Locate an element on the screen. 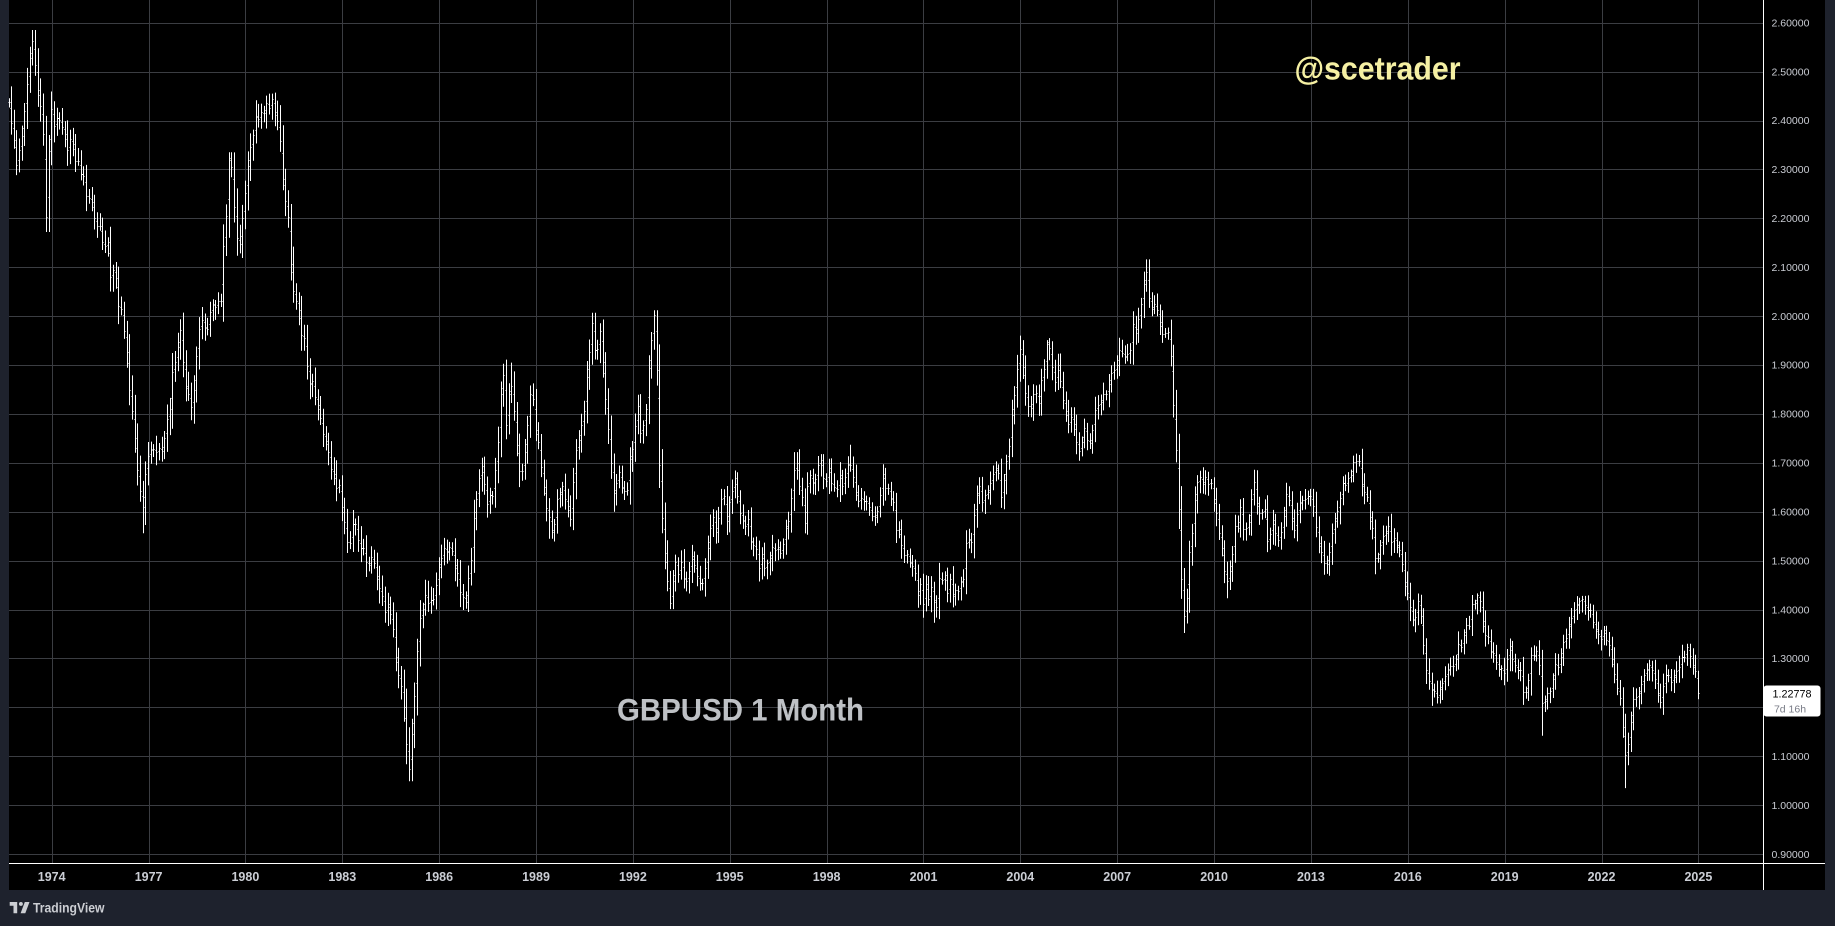  svg-text: 1.00000 is located at coordinates (1791, 806).